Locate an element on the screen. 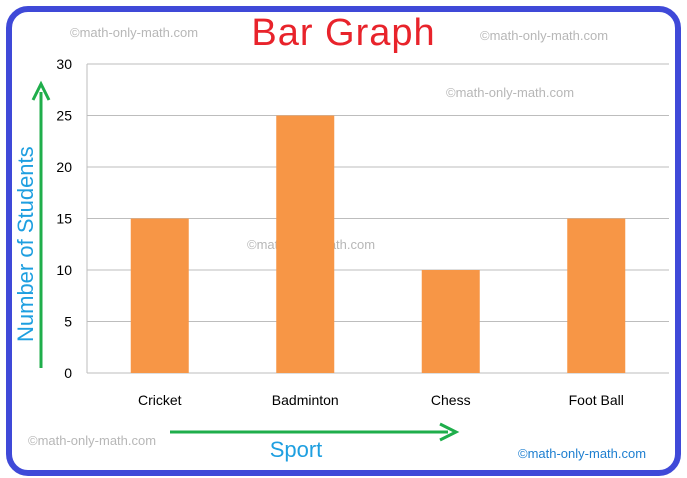 This screenshot has height=478, width=687. x-category-label: Badminton is located at coordinates (305, 400).